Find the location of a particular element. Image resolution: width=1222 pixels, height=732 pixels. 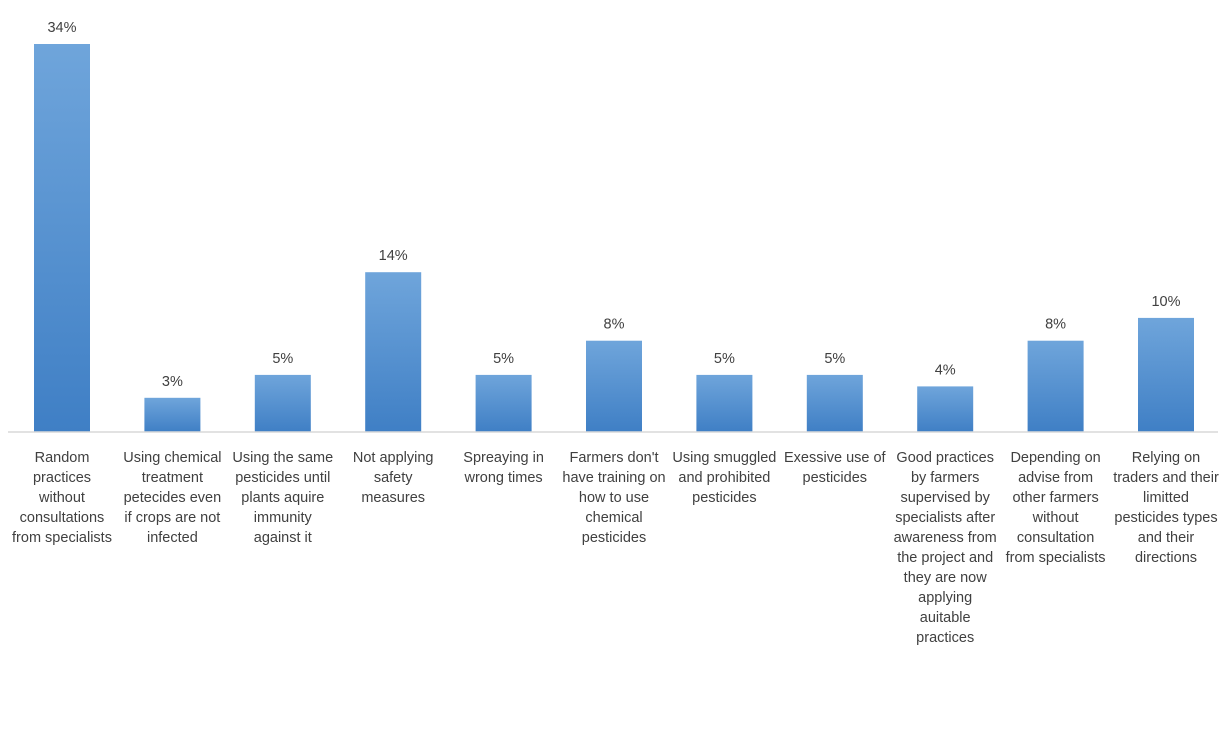

x-tick-label: Spreaying in wrong times is located at coordinates (503, 468).